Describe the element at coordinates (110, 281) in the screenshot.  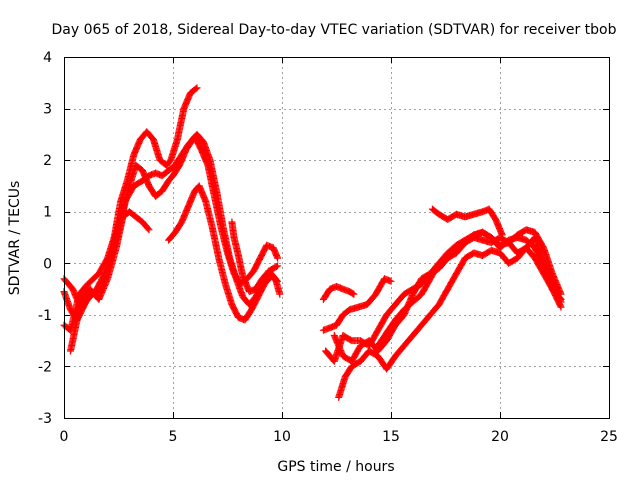
I see `series-track-d` at that location.